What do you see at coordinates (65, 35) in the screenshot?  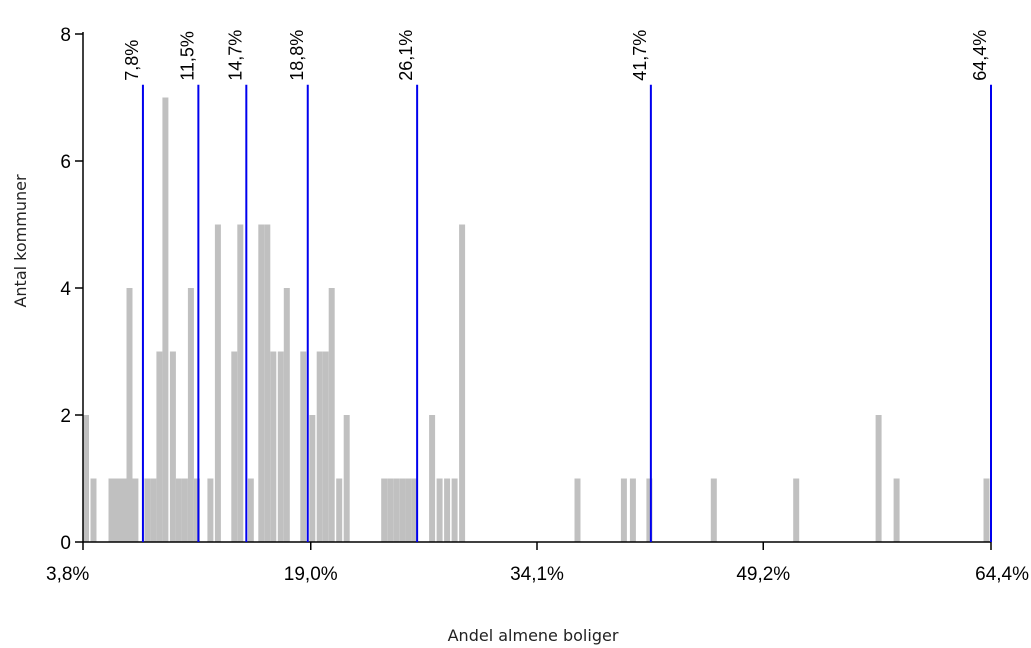 I see `y-tick-label: 8` at bounding box center [65, 35].